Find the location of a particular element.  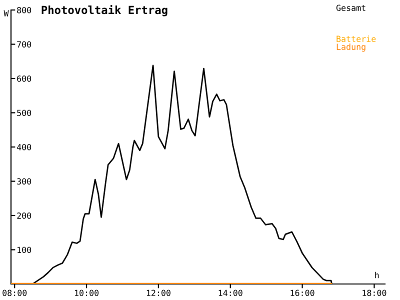

x-tick-label: 14:00 is located at coordinates (230, 293).